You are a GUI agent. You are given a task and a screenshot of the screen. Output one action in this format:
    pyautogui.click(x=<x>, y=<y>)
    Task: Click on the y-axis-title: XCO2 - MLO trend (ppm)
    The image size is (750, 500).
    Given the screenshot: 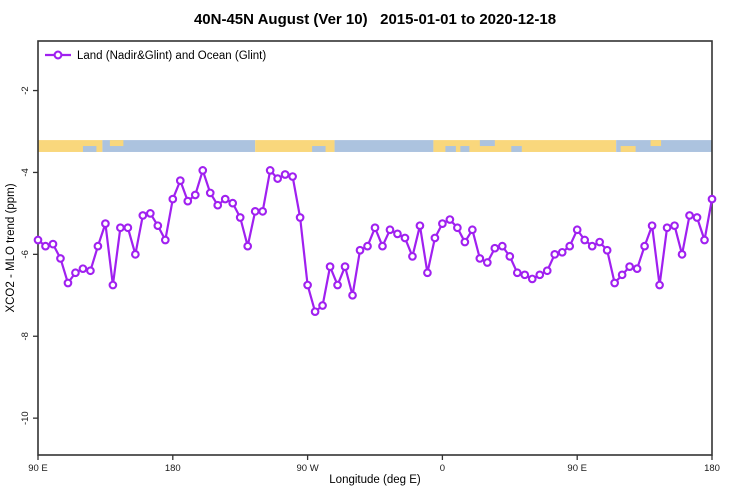 What is the action you would take?
    pyautogui.click(x=11, y=247)
    